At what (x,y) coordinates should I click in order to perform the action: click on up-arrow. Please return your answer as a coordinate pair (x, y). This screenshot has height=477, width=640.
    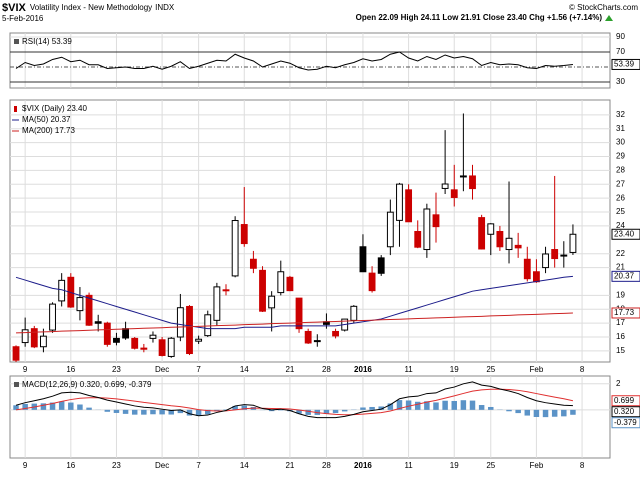
    Looking at the image, I should click on (609, 18).